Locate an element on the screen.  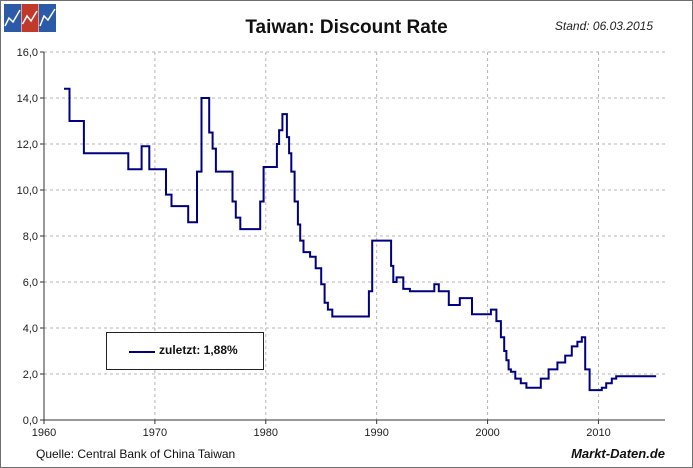
legend-label: zuletzt: 1,88% is located at coordinates (198, 350).